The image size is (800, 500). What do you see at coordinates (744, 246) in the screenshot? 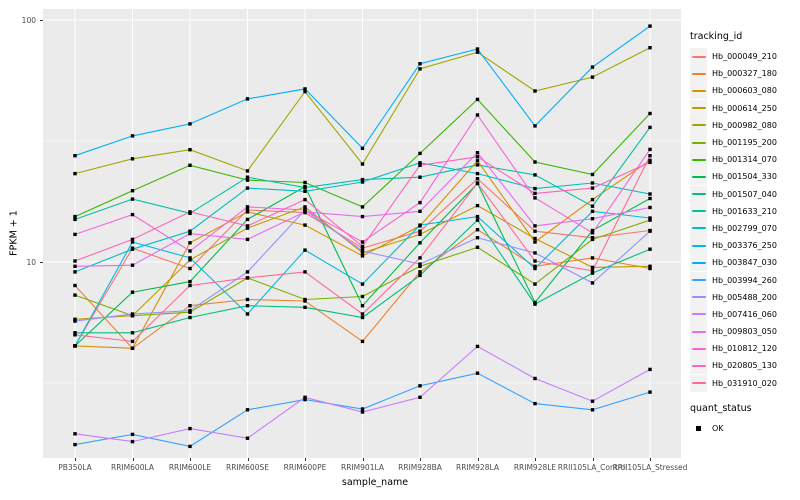
I see `legend-item-Hb_003376_250: Hb_003376_250` at bounding box center [744, 246].